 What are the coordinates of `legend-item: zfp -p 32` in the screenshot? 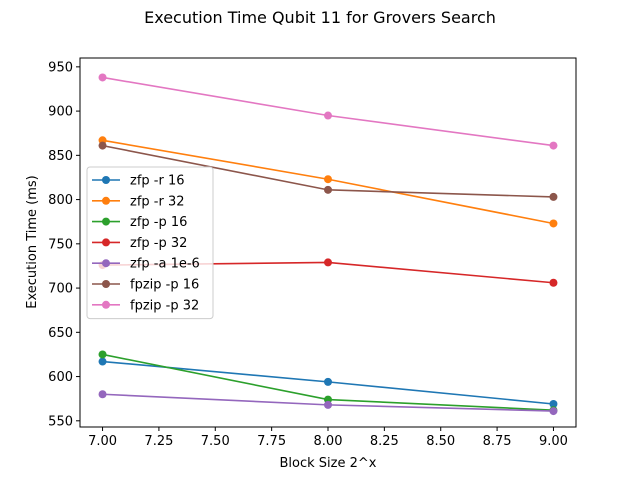 It's located at (139, 243).